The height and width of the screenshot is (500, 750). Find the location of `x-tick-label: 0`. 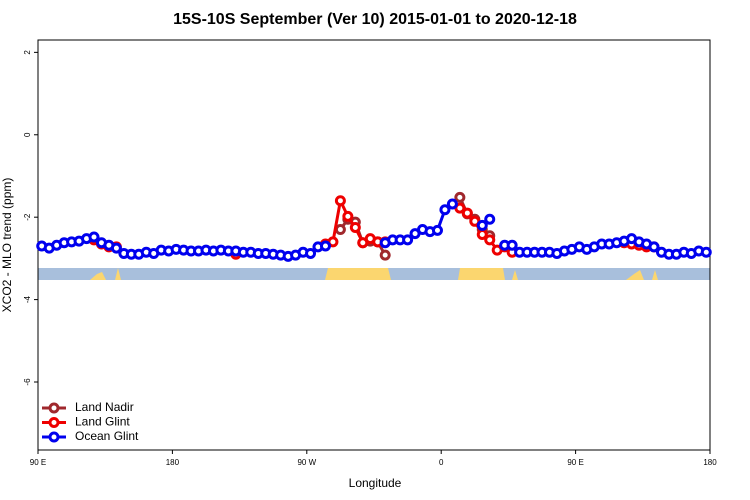

x-tick-label: 0 is located at coordinates (441, 462).